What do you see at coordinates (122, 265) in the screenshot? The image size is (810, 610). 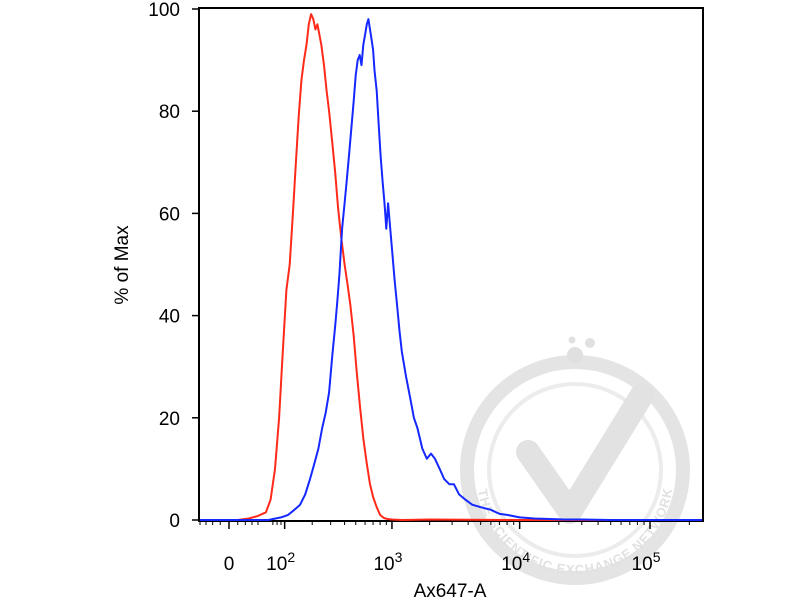 I see `y-axis-title: % of Max` at bounding box center [122, 265].